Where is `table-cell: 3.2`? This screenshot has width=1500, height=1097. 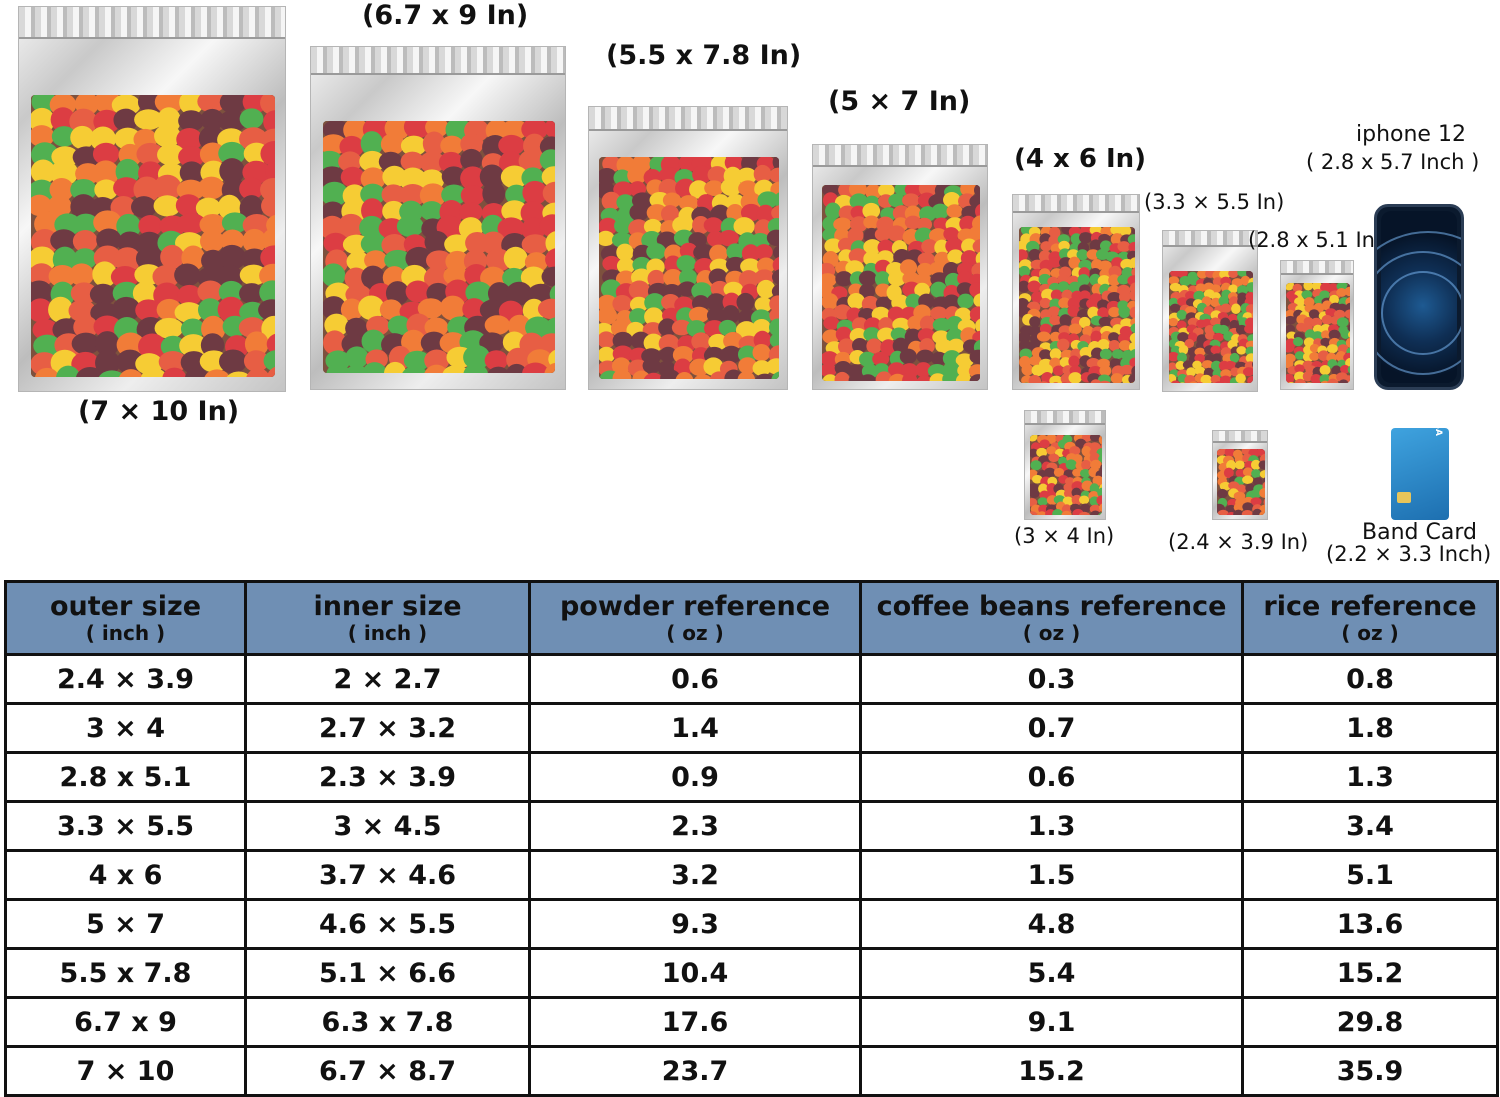
table-cell: 3.2 is located at coordinates (695, 875).